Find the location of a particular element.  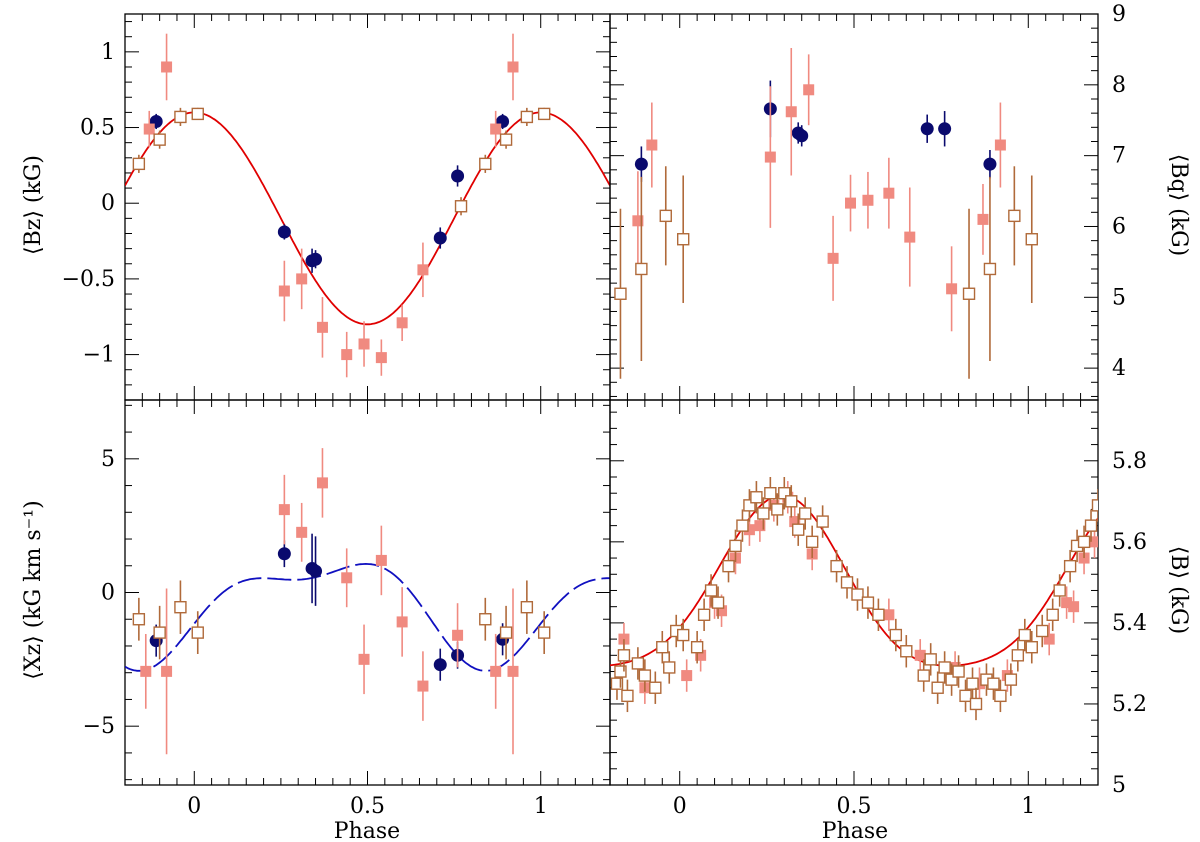

y-tick-label: 8 is located at coordinates (1119, 85).